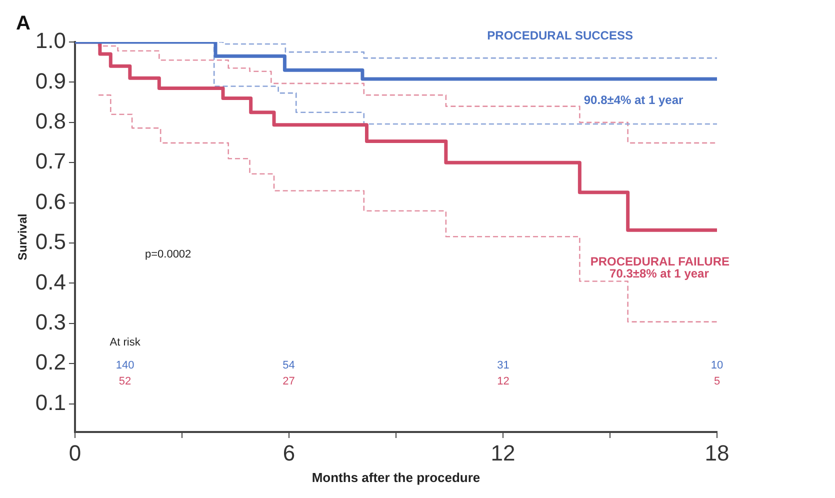 This screenshot has width=835, height=498. I want to click on annotation: 140, so click(125, 366).